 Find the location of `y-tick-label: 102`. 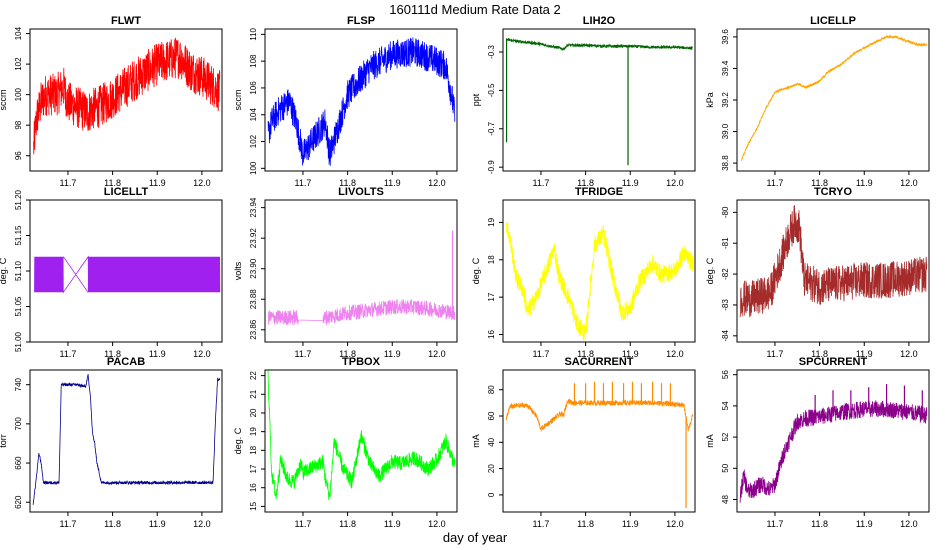

y-tick-label: 102 is located at coordinates (253, 141).